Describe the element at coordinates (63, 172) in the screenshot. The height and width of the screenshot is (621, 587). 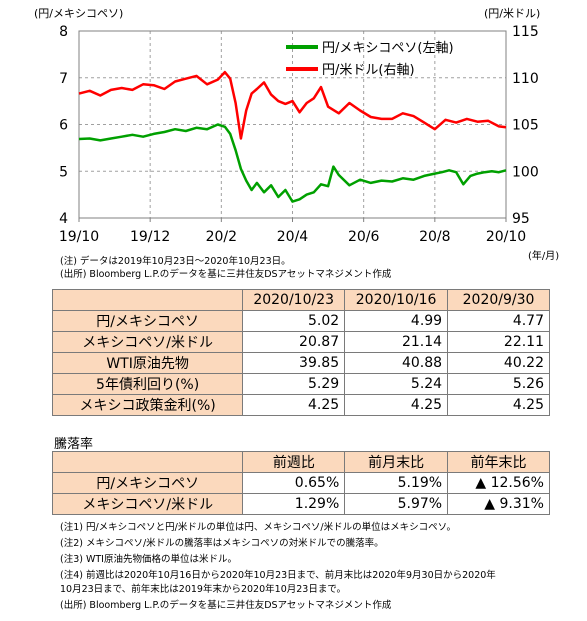
I see `left-tick-label: 5` at that location.